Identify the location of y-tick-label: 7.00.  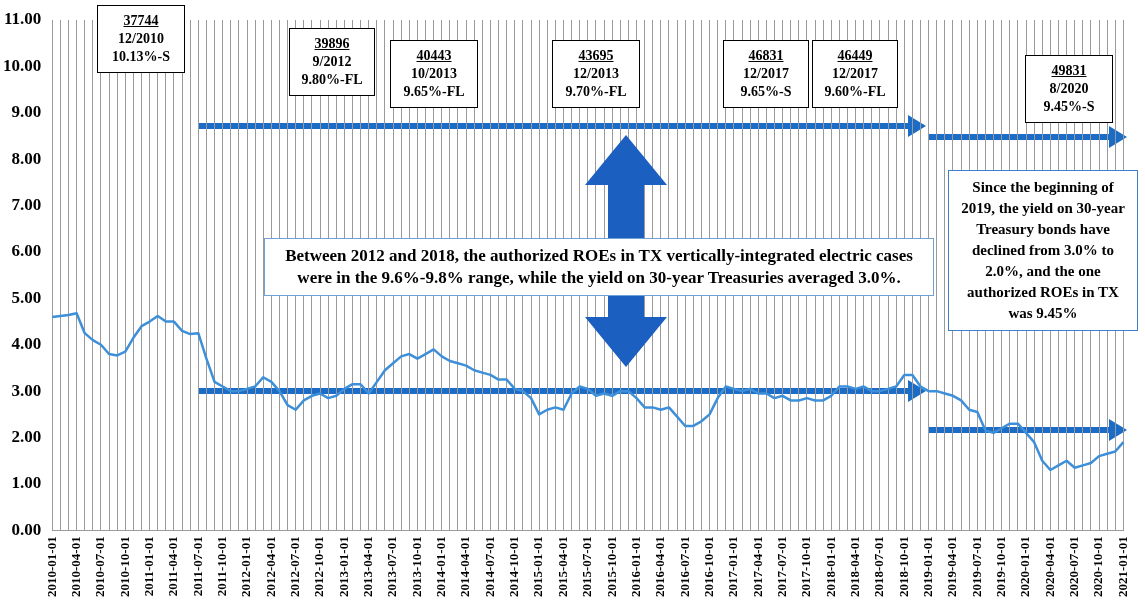
(26, 204).